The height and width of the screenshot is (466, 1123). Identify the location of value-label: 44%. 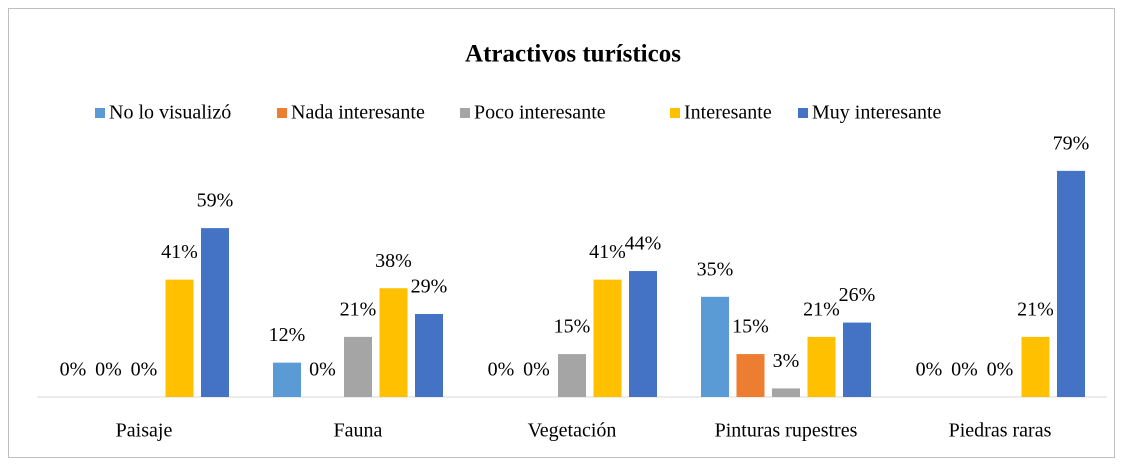
(643, 244).